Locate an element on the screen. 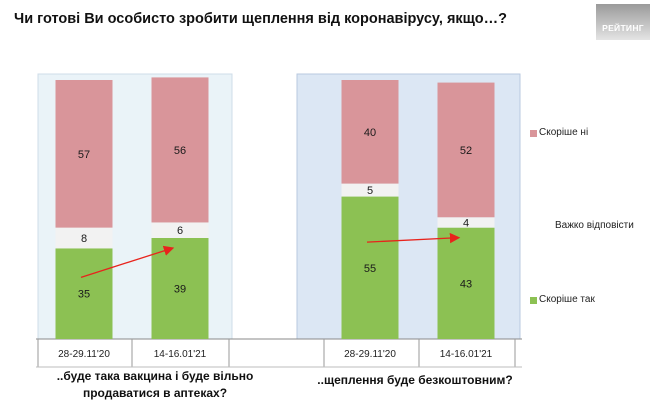  group-label-free-line1: ..щеплення буде безкоштовним? is located at coordinates (415, 380).